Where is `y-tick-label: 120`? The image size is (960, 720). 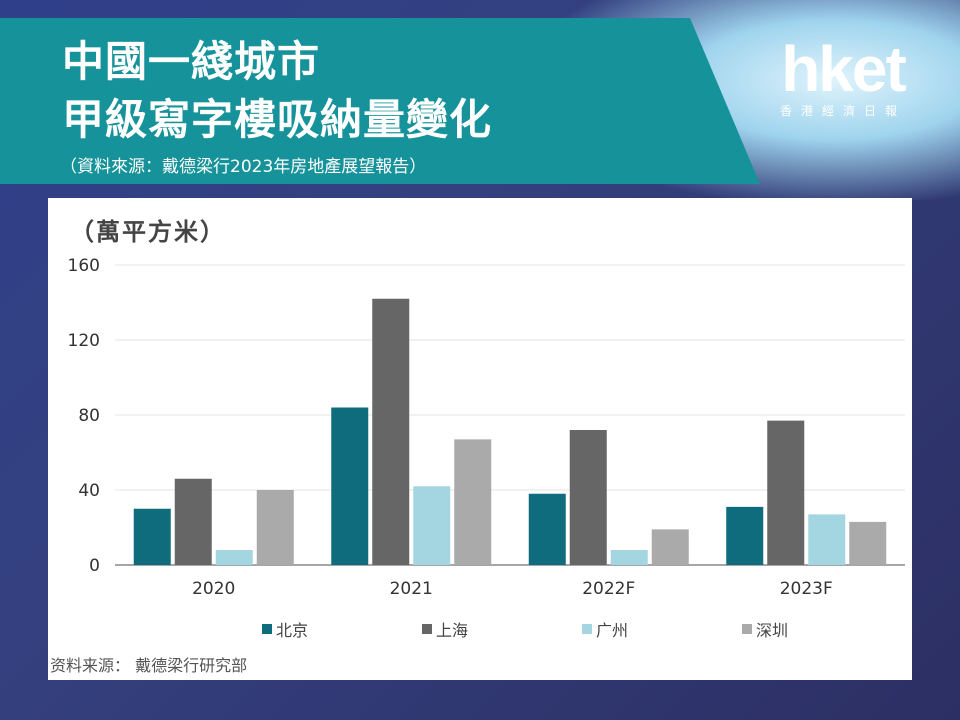 y-tick-label: 120 is located at coordinates (84, 341).